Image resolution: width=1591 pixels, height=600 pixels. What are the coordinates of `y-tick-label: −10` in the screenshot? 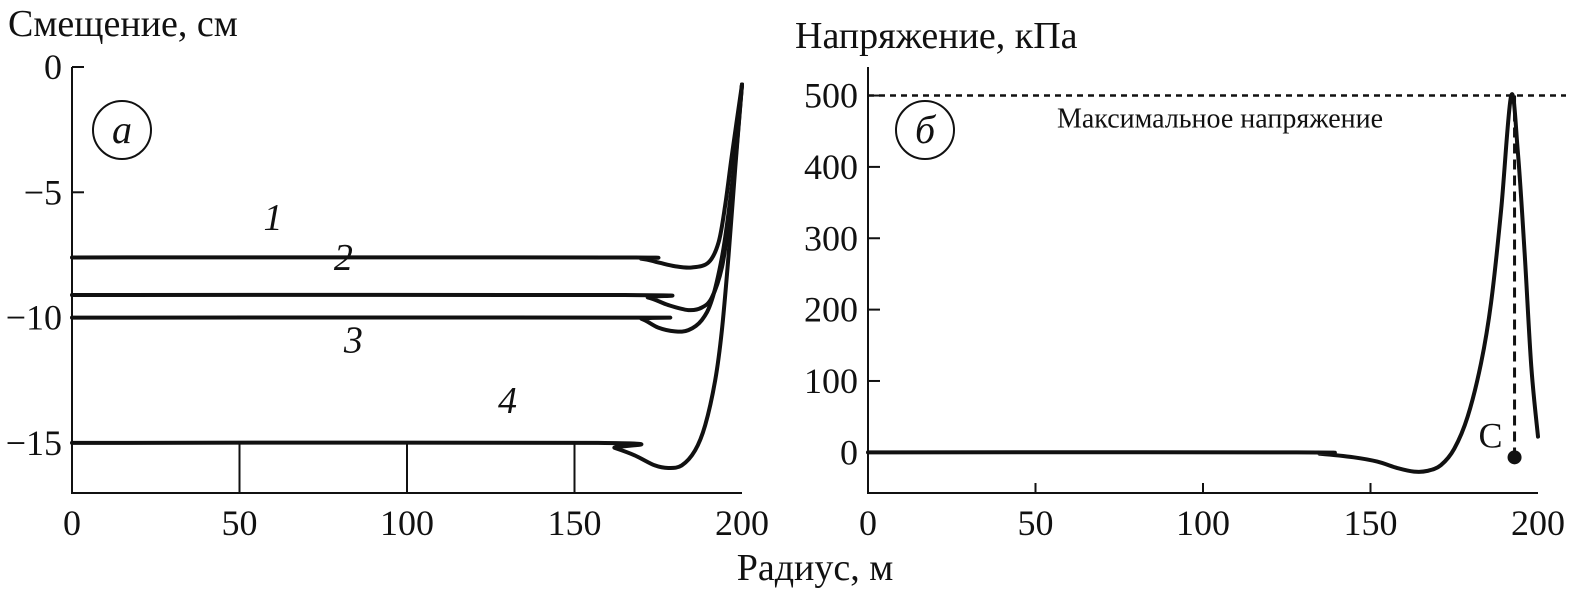 It's located at (34, 318).